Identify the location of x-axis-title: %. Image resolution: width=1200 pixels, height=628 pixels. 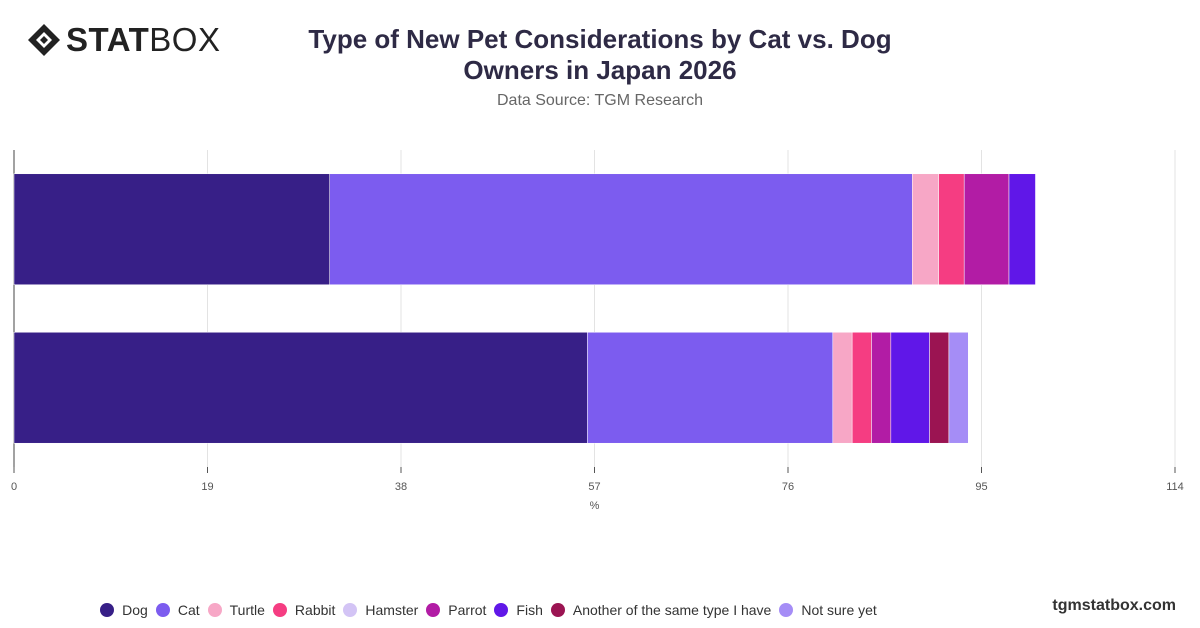
(595, 506).